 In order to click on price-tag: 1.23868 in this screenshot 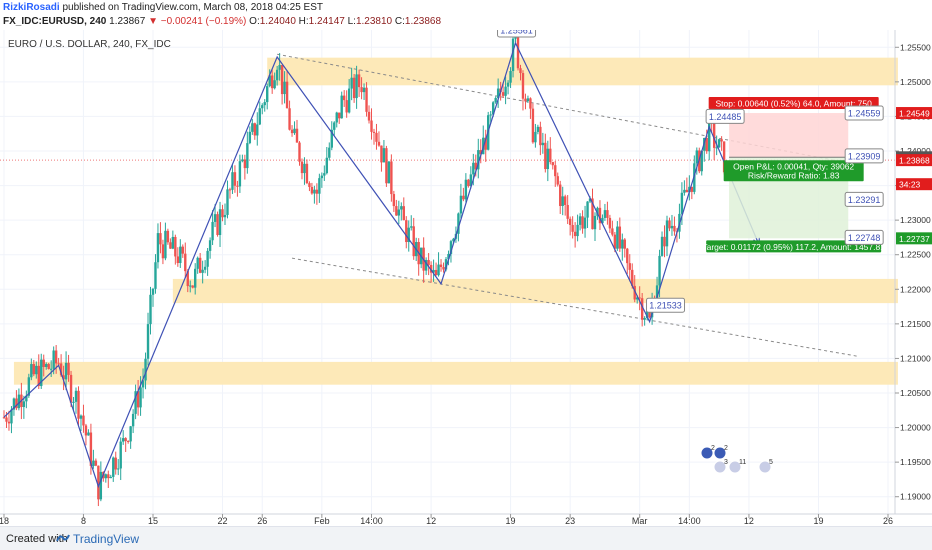, I will do `click(914, 161)`.